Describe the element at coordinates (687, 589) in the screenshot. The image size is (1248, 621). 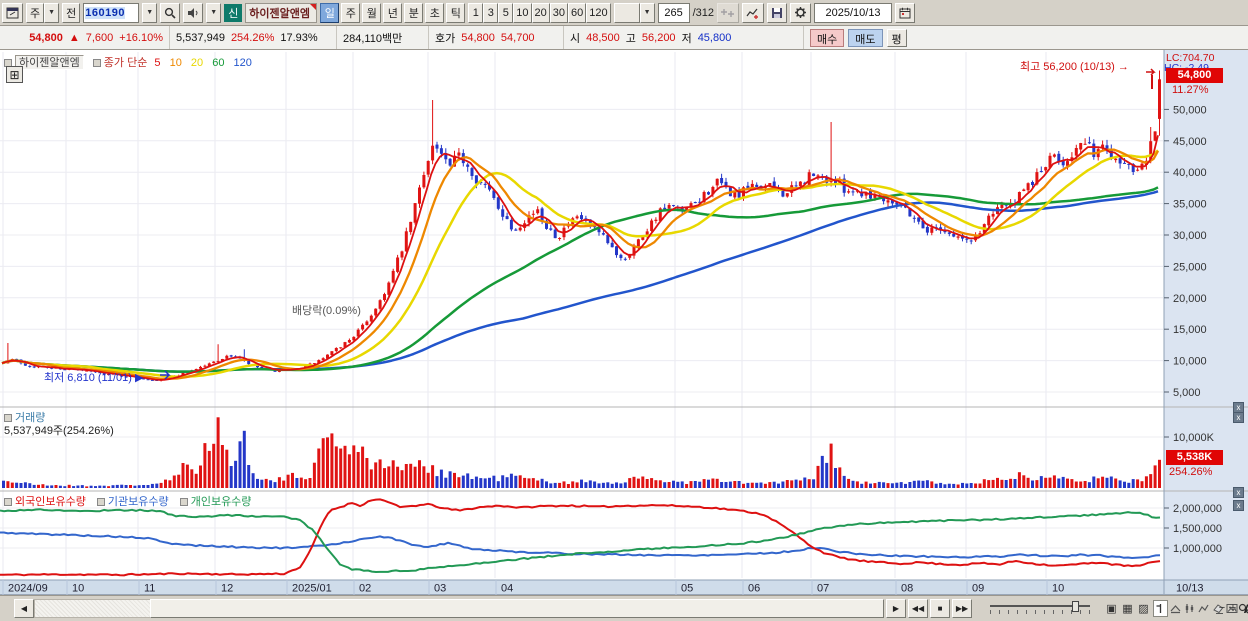
I see `svg-text: 05` at that location.